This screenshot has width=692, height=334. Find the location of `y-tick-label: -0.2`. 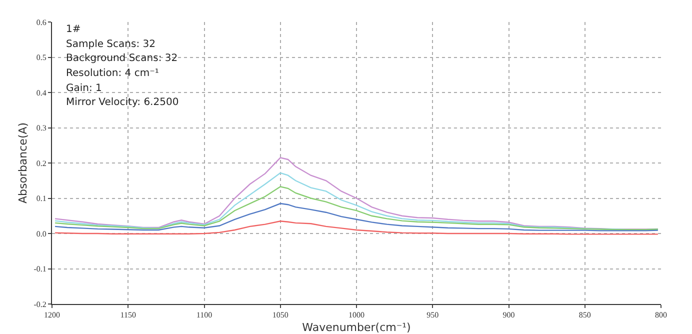

y-tick-label: -0.2 is located at coordinates (40, 304).